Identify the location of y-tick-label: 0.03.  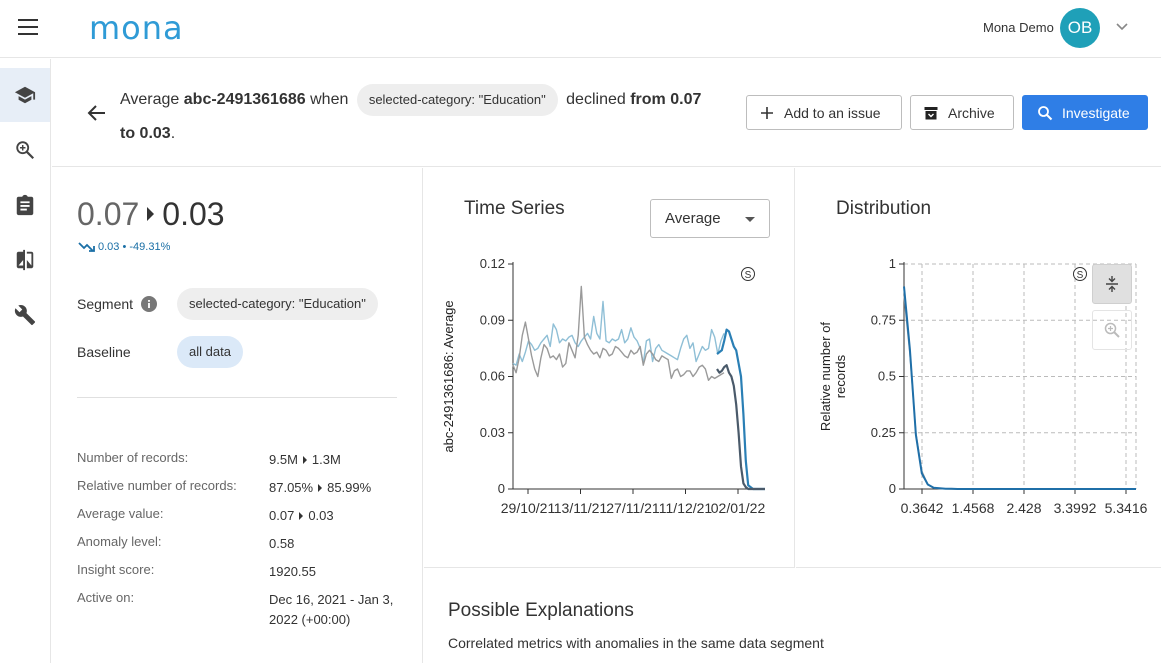
(492, 432).